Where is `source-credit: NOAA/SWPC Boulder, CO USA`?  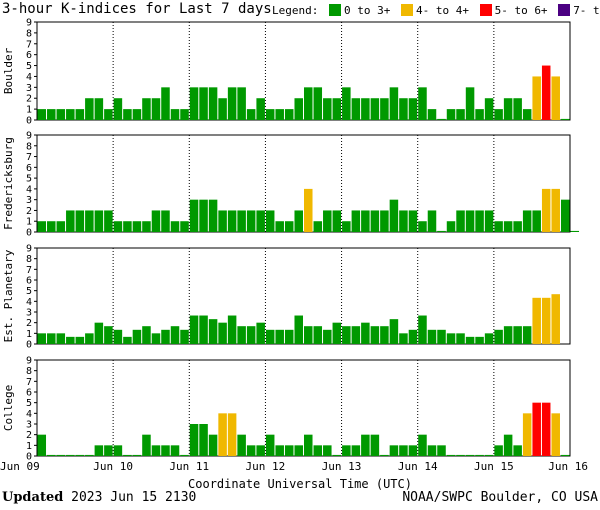
source-credit: NOAA/SWPC Boulder, CO USA is located at coordinates (500, 497).